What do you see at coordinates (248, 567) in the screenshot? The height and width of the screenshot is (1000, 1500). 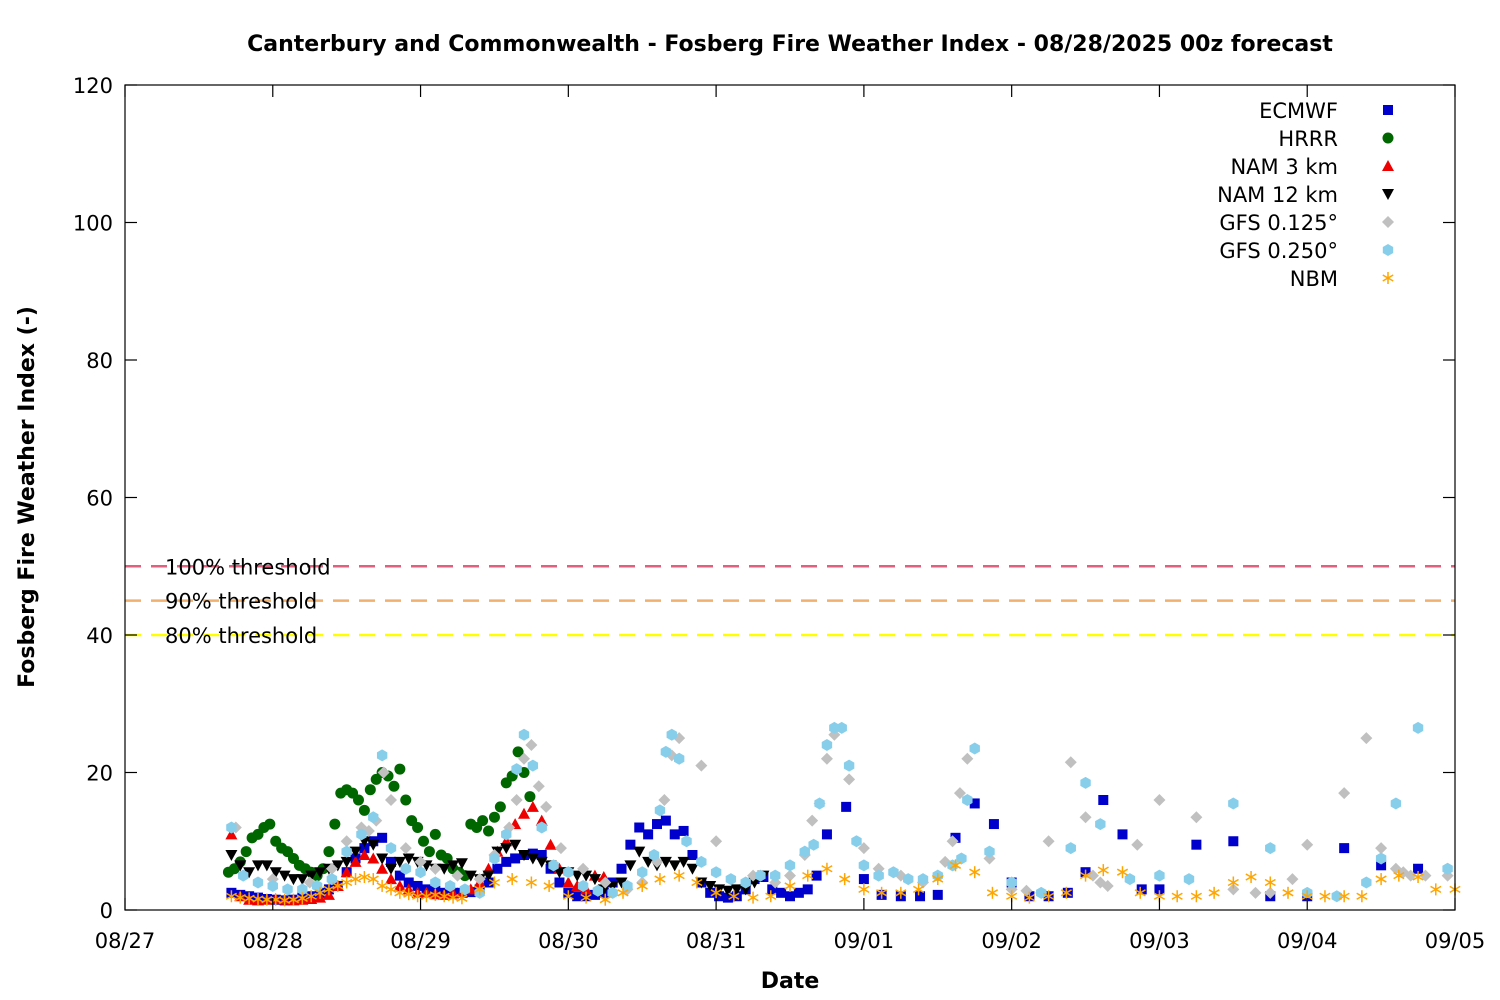 I see `threshold-label: 100% threshold` at bounding box center [248, 567].